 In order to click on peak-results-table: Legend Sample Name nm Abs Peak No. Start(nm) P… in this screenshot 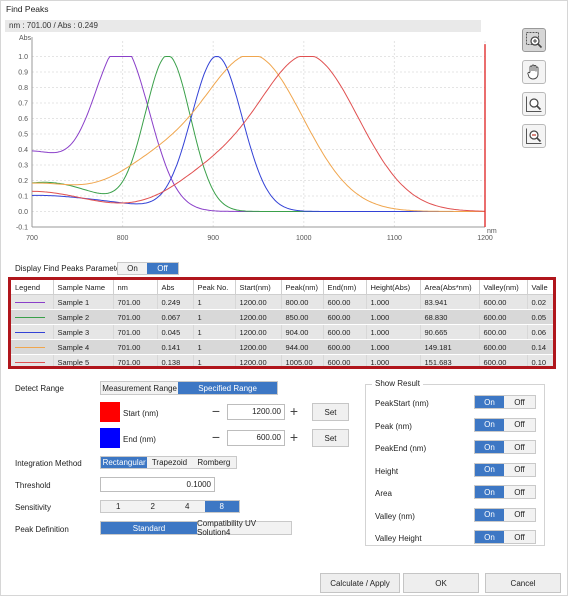, I will do `click(282, 323)`.